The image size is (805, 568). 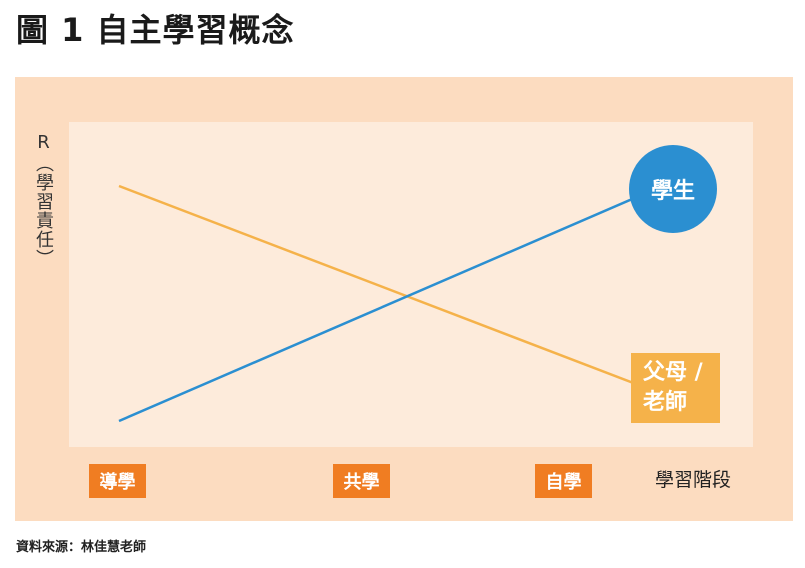 I want to click on x-axis-label: 學習階段, so click(x=693, y=480).